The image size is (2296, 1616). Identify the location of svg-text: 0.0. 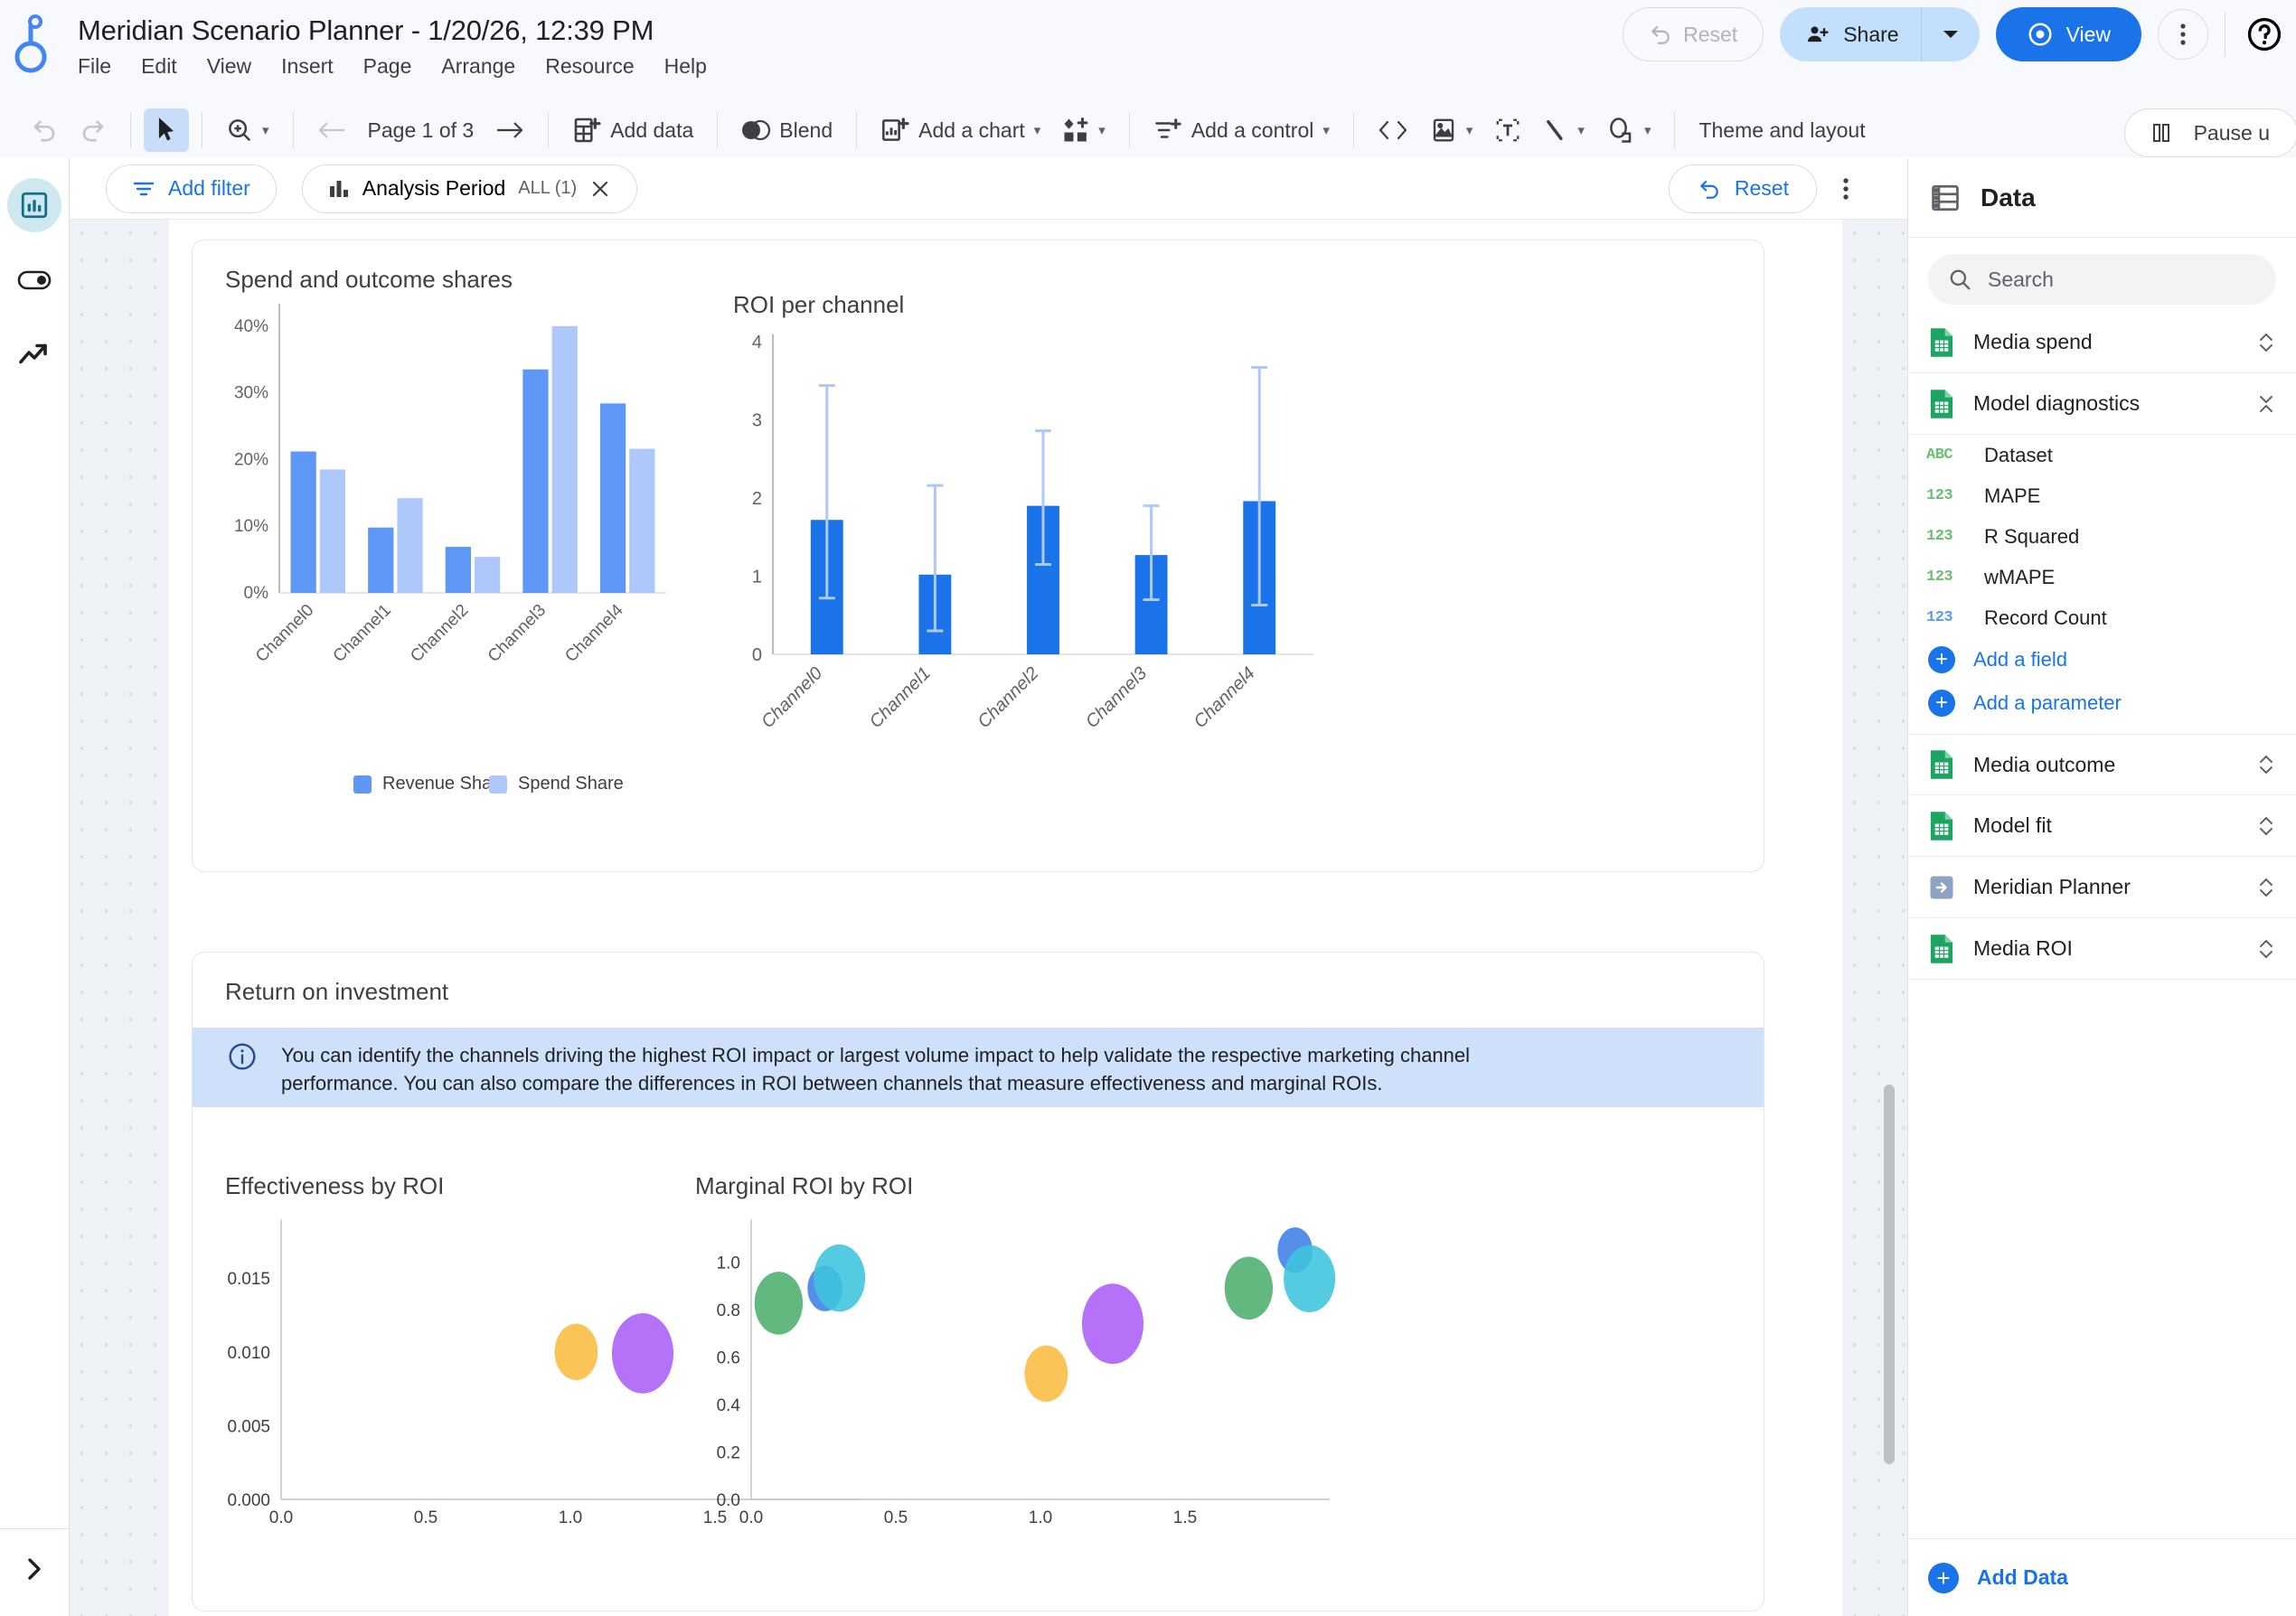
(728, 1500).